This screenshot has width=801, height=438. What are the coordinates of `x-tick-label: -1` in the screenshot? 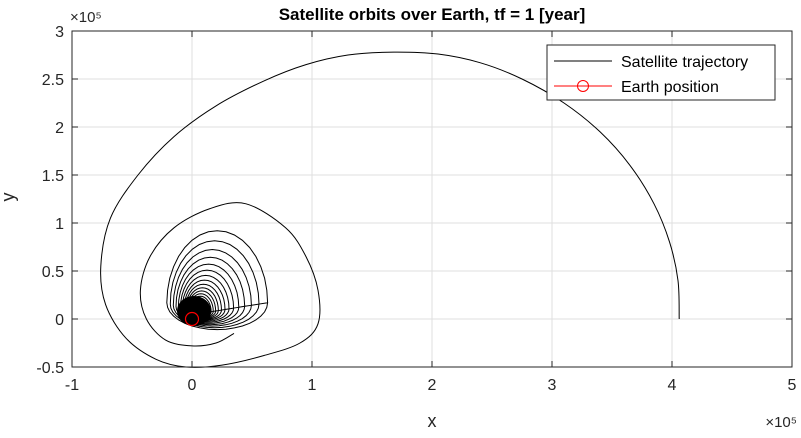 It's located at (72, 385).